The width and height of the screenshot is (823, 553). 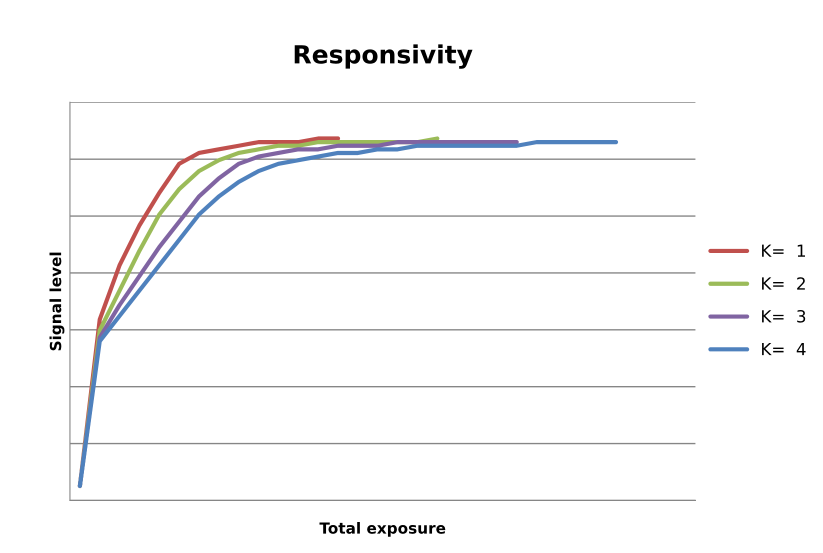 What do you see at coordinates (383, 56) in the screenshot?
I see `chart-title: Responsivity` at bounding box center [383, 56].